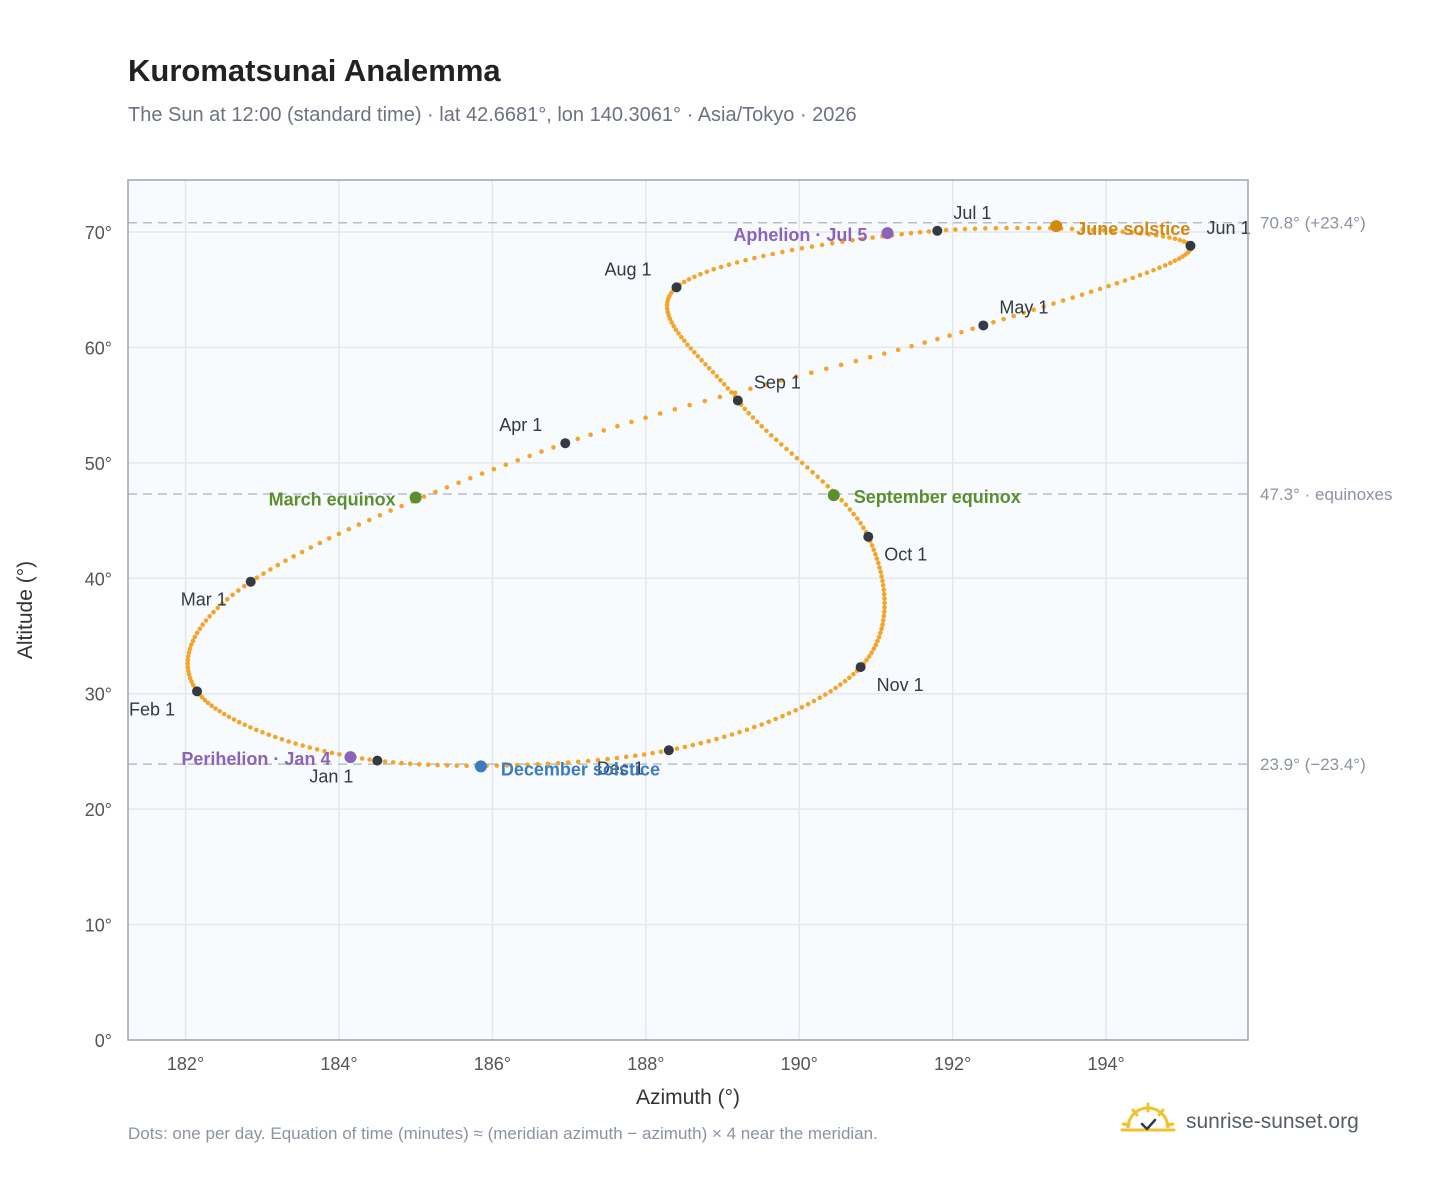  I want to click on month-label: Apr 1, so click(520, 425).